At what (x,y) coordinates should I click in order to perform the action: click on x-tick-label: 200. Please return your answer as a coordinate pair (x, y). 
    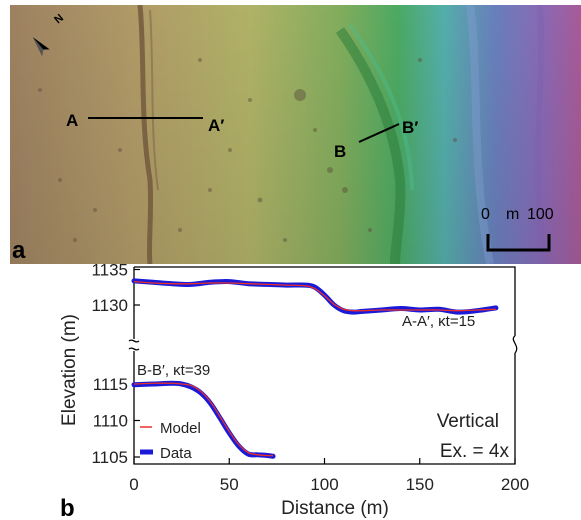
    Looking at the image, I should click on (515, 484).